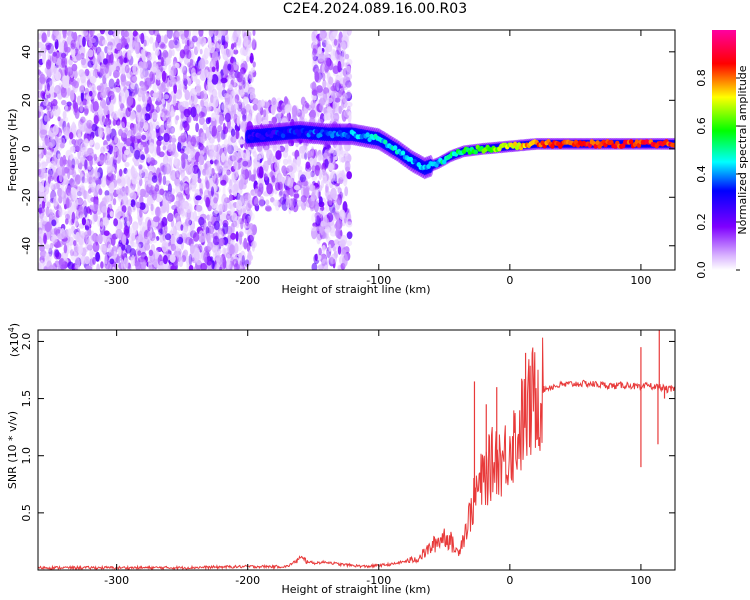 The height and width of the screenshot is (600, 750). What do you see at coordinates (701, 78) in the screenshot?
I see `colorbar-tick-label: 0.8` at bounding box center [701, 78].